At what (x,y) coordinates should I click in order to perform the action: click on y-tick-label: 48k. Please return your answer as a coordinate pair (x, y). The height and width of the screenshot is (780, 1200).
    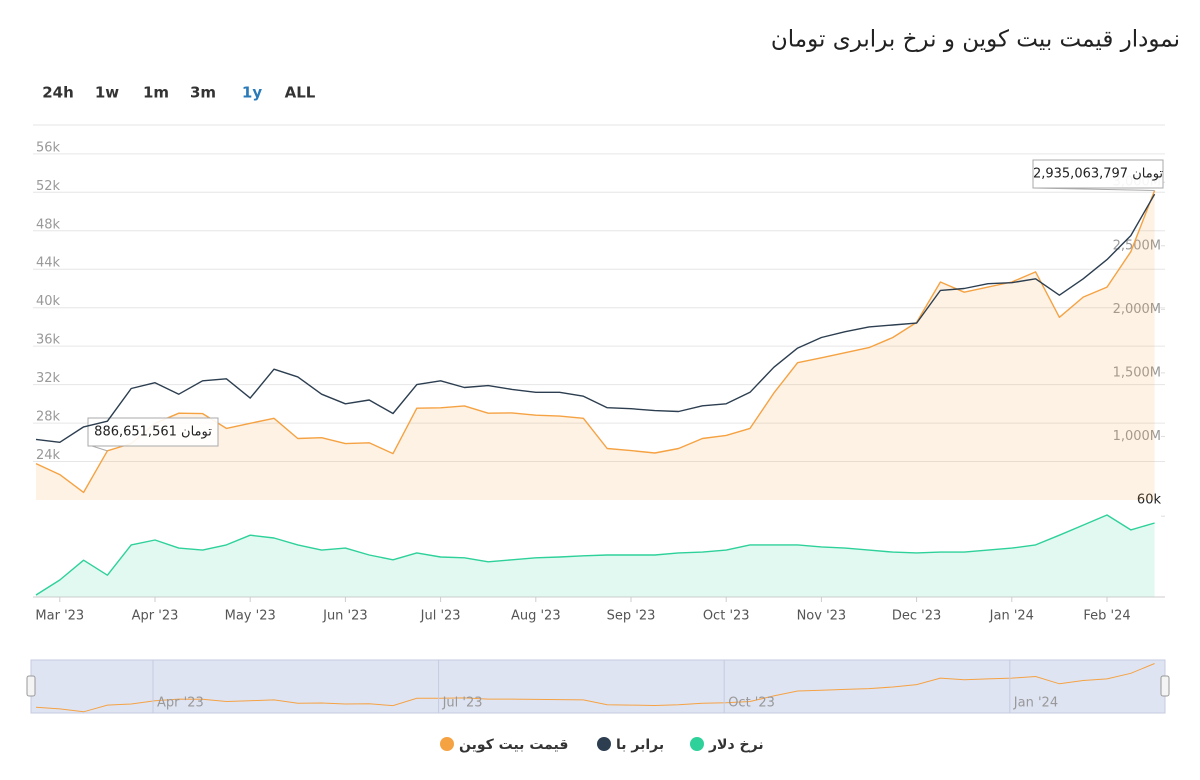
    Looking at the image, I should click on (48, 224).